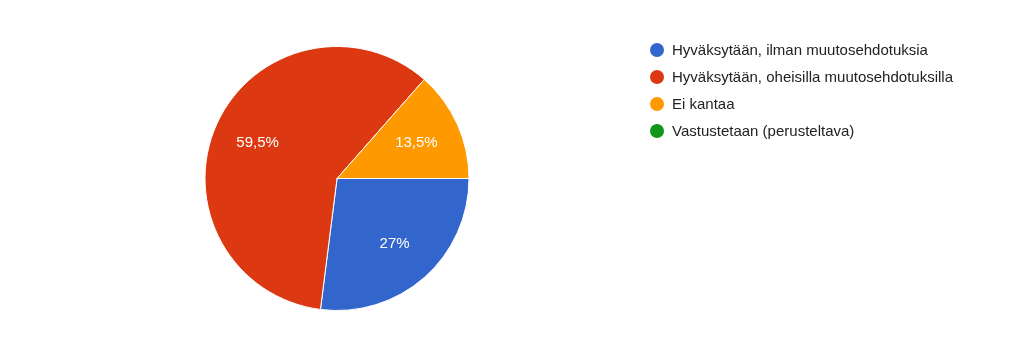  What do you see at coordinates (416, 141) in the screenshot?
I see `data-label: 13,5%` at bounding box center [416, 141].